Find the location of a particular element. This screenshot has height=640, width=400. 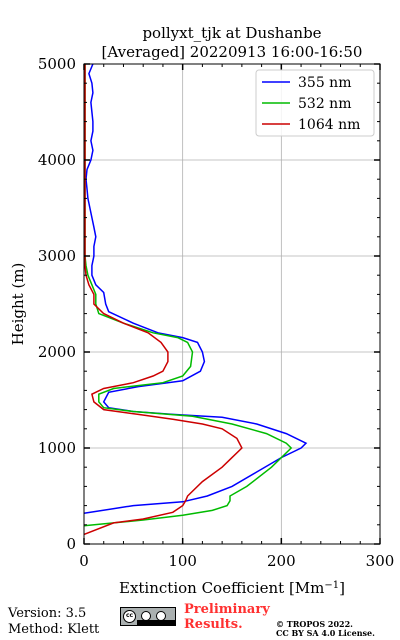

y-tick-label: 0 is located at coordinates (71, 544).